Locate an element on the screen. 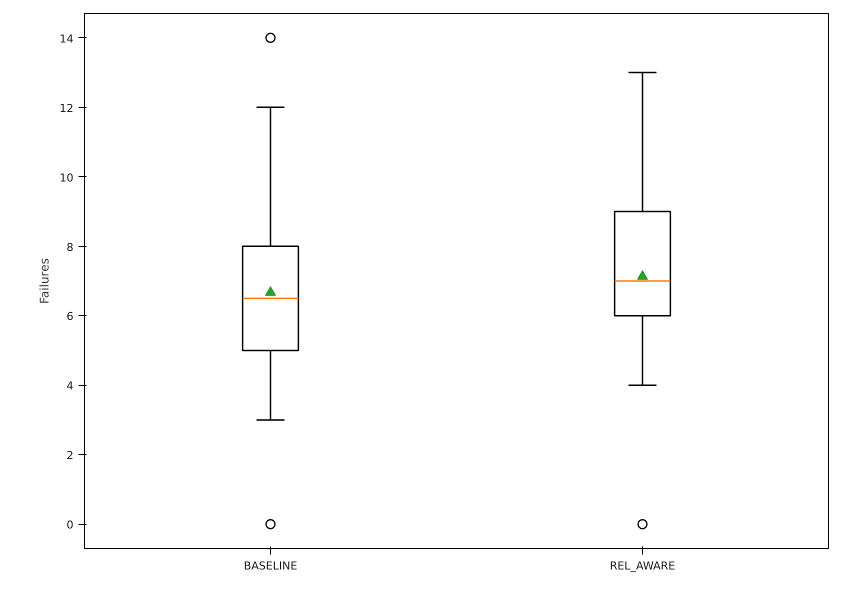 The width and height of the screenshot is (848, 601). y-tick-label: 4 is located at coordinates (70, 386).